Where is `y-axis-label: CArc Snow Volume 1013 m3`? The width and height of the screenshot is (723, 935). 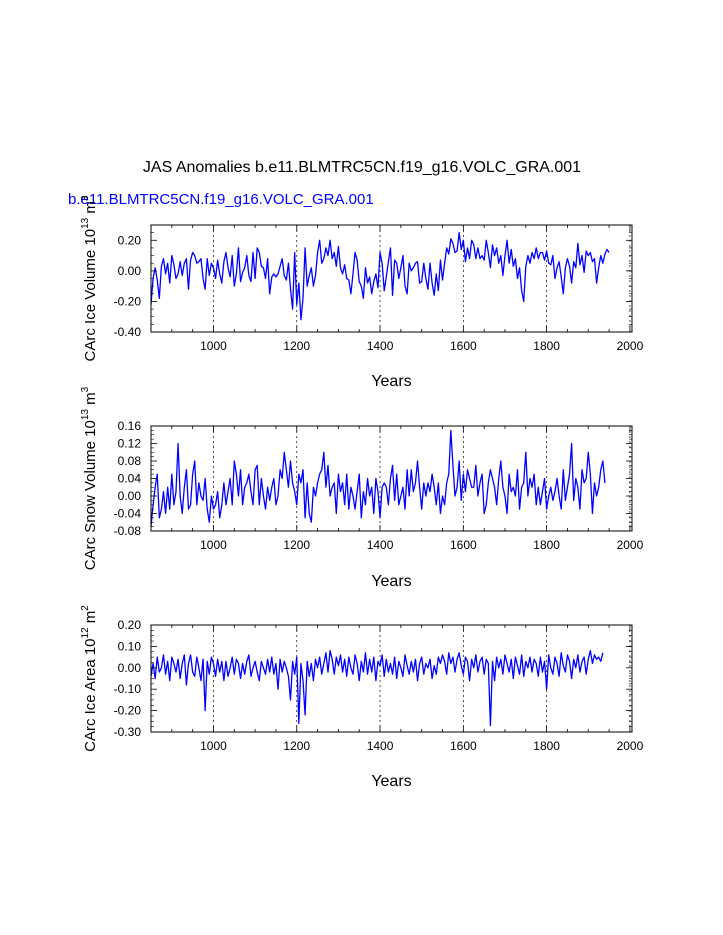 y-axis-label: CArc Snow Volume 1013 m3 is located at coordinates (89, 478).